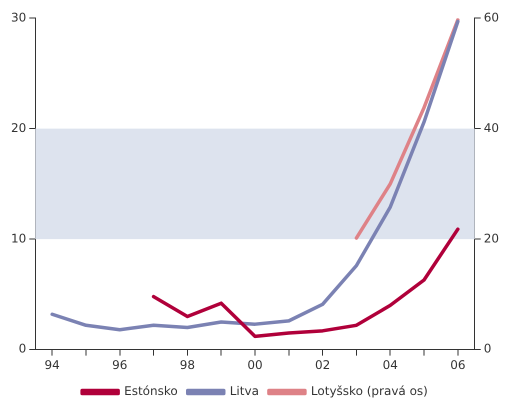 The image size is (514, 416). What do you see at coordinates (188, 365) in the screenshot?
I see `x-tick-label: 98` at bounding box center [188, 365].